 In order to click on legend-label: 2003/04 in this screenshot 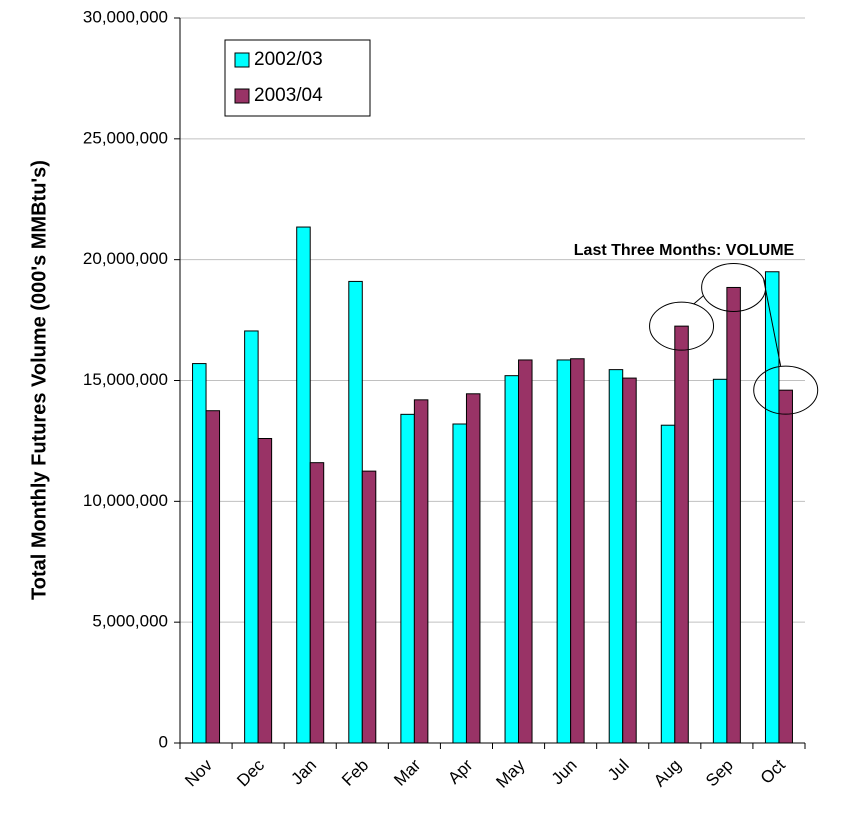, I will do `click(288, 95)`.